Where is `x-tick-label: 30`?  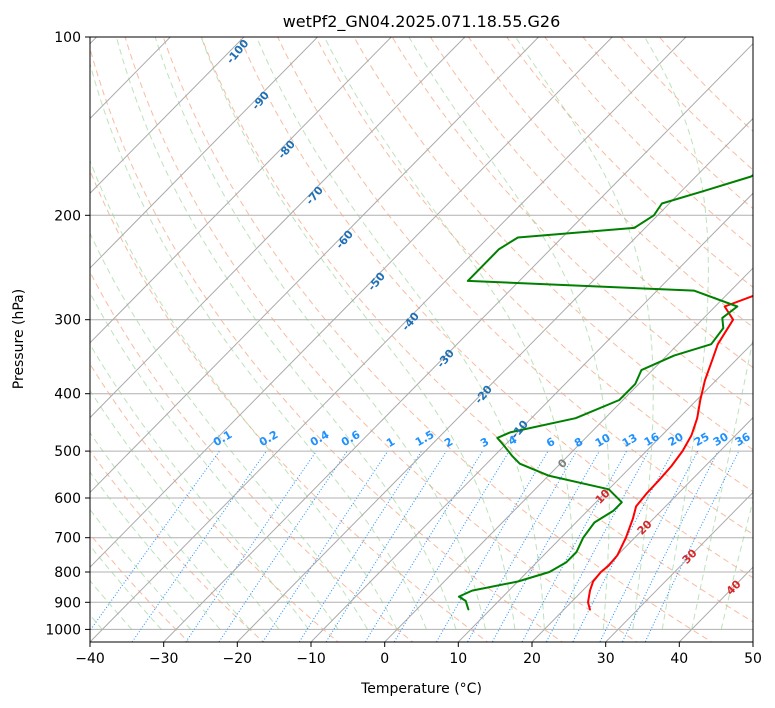 x-tick-label: 30 is located at coordinates (606, 659).